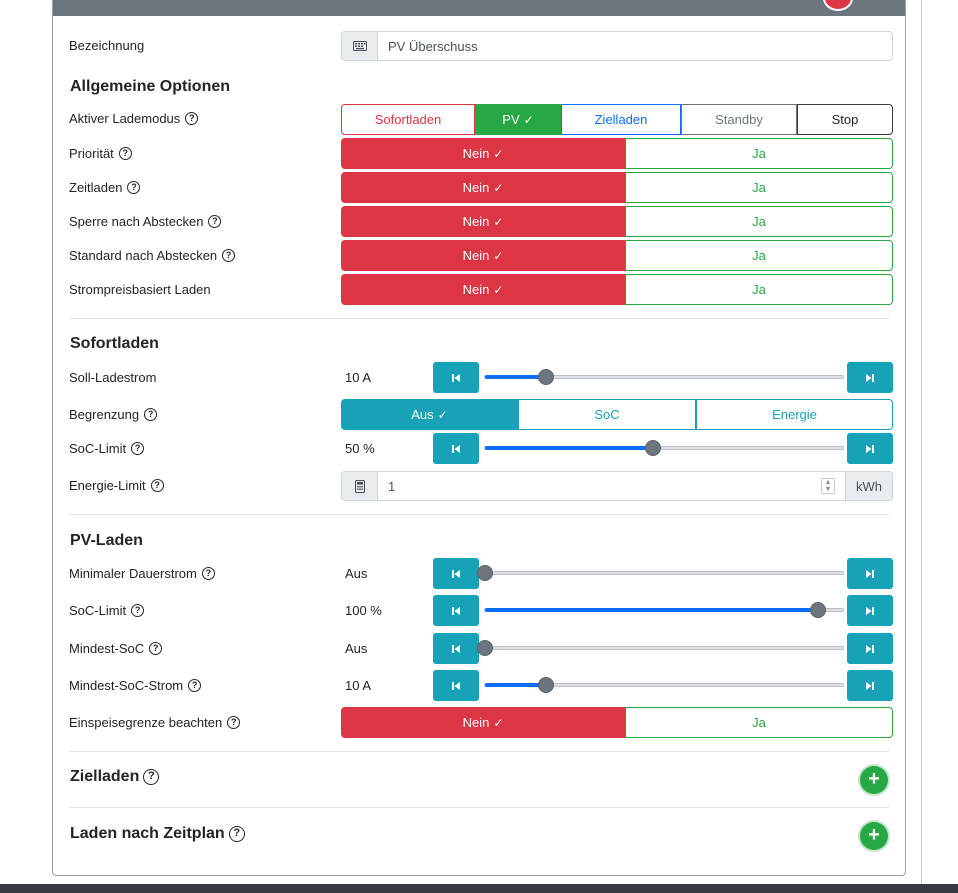 This screenshot has width=958, height=893. What do you see at coordinates (660, 648) in the screenshot?
I see `pv-min-soc-slider` at bounding box center [660, 648].